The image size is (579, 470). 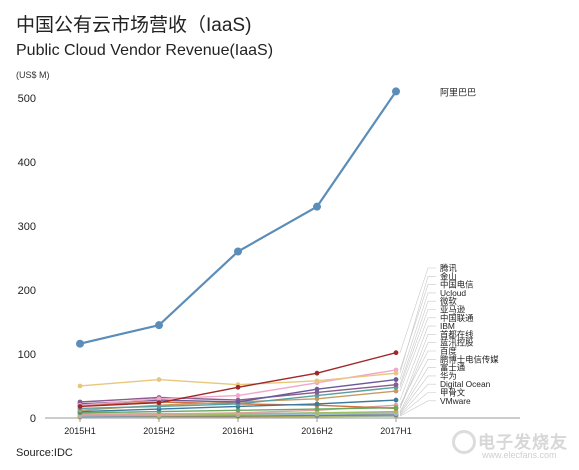 What do you see at coordinates (457, 334) in the screenshot?
I see `legend-label: 首都在线` at bounding box center [457, 334].